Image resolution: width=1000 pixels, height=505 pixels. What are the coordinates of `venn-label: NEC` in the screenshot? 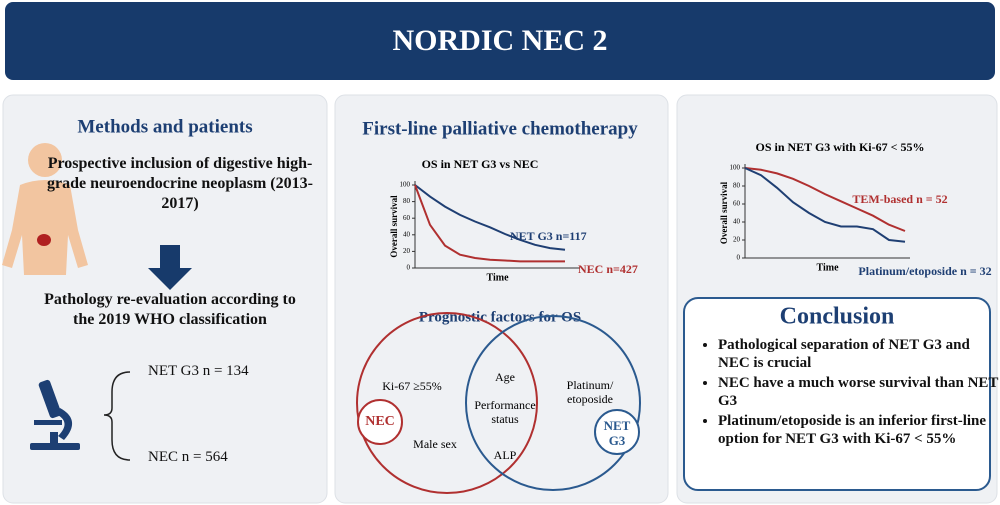 It's located at (380, 421).